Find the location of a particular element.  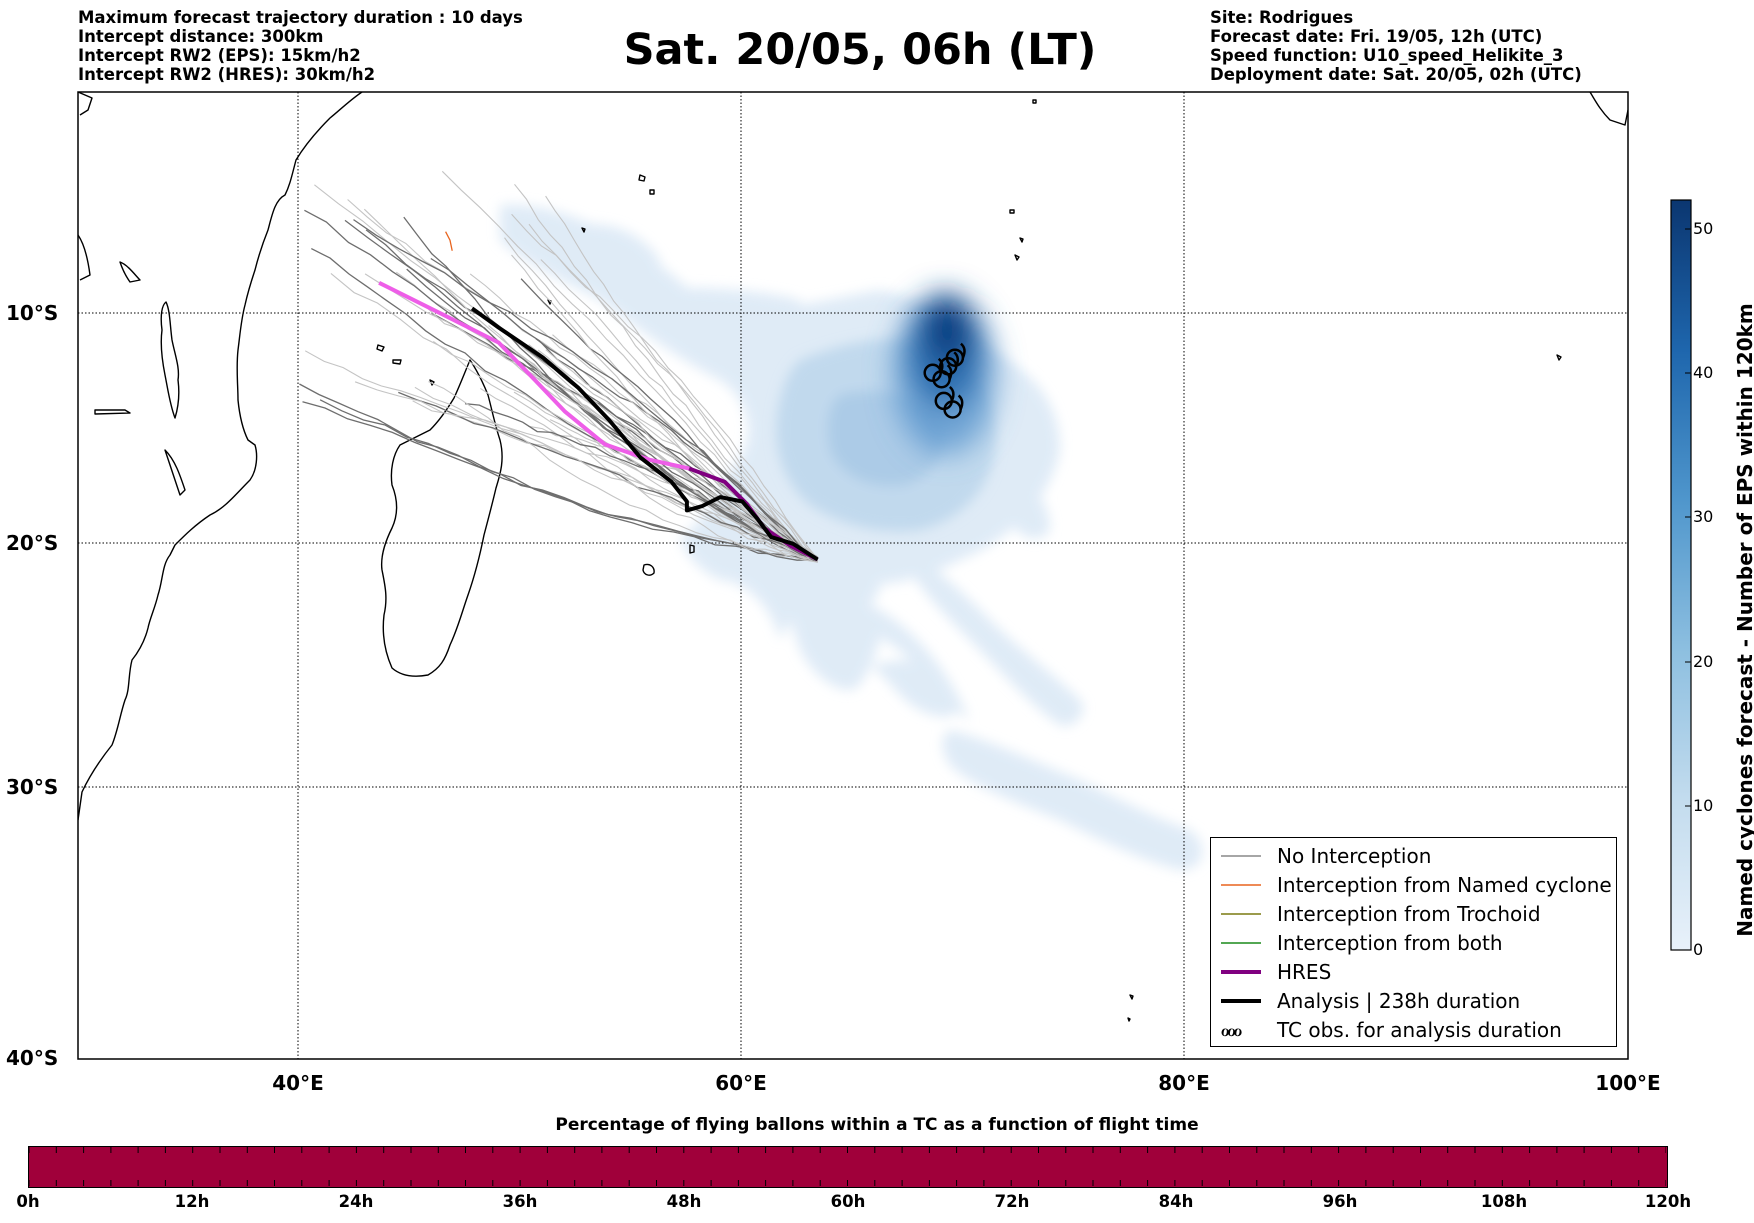

colorbar-gradient is located at coordinates (1681, 575).